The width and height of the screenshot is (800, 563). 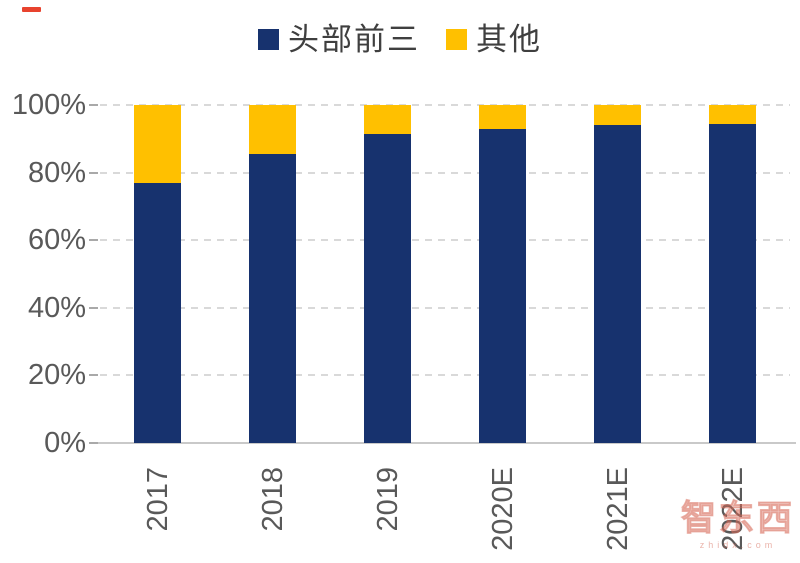 What do you see at coordinates (56, 375) in the screenshot?
I see `y-axis-tick-label: 20%` at bounding box center [56, 375].